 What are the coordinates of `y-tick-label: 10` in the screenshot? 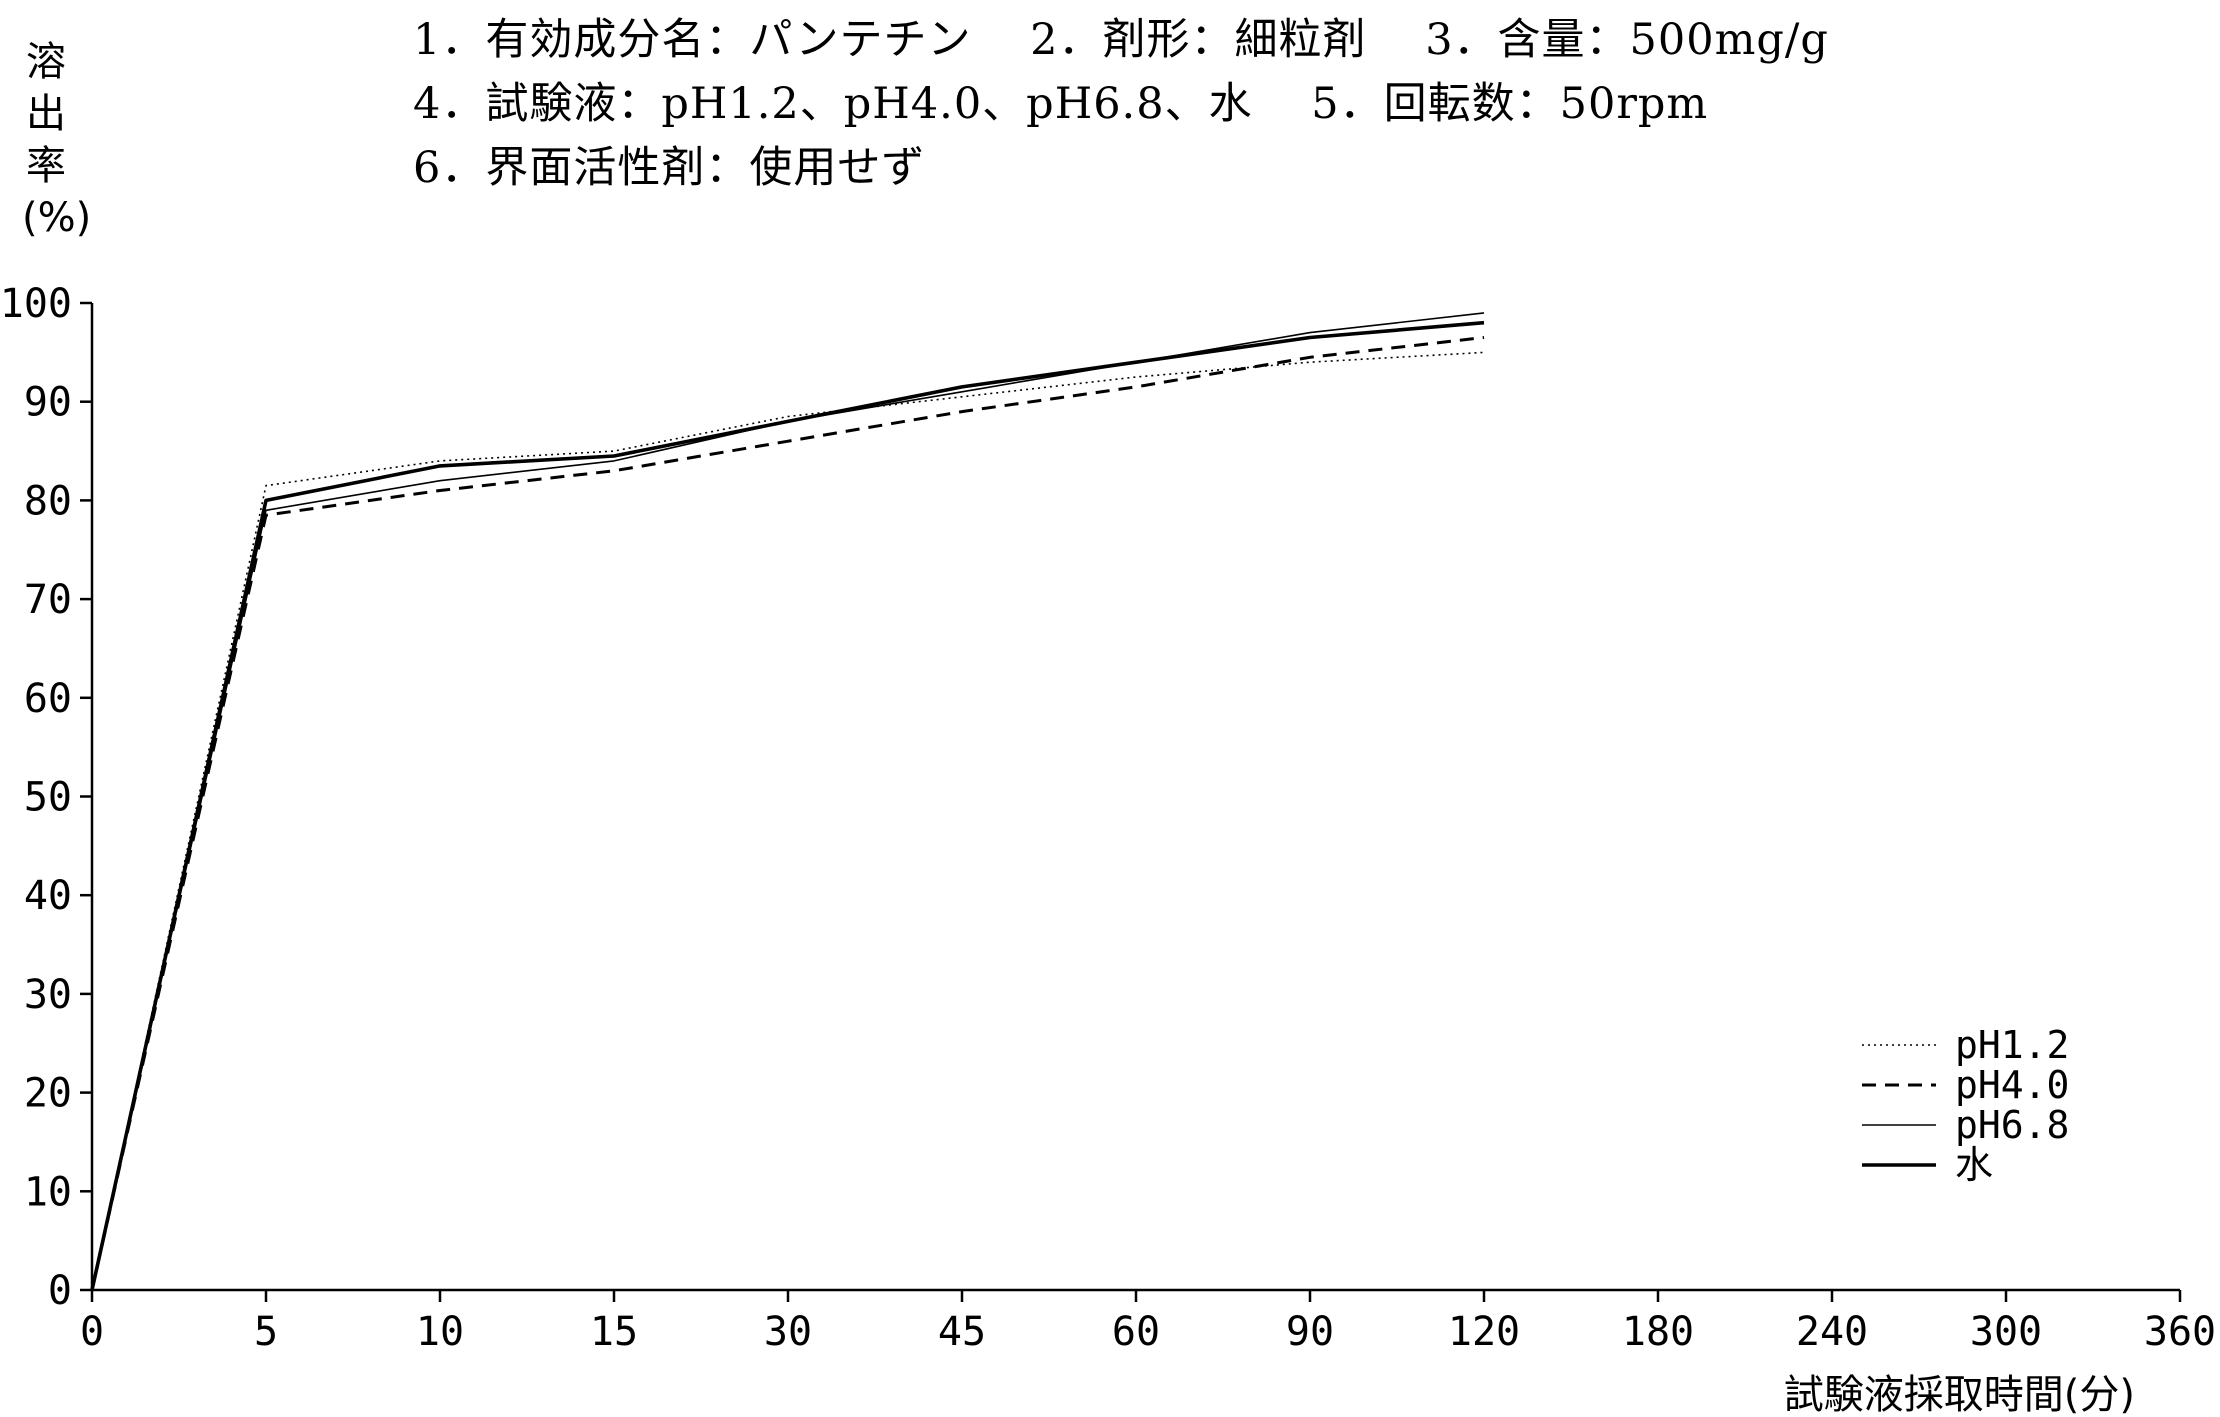 It's located at (48, 1192).